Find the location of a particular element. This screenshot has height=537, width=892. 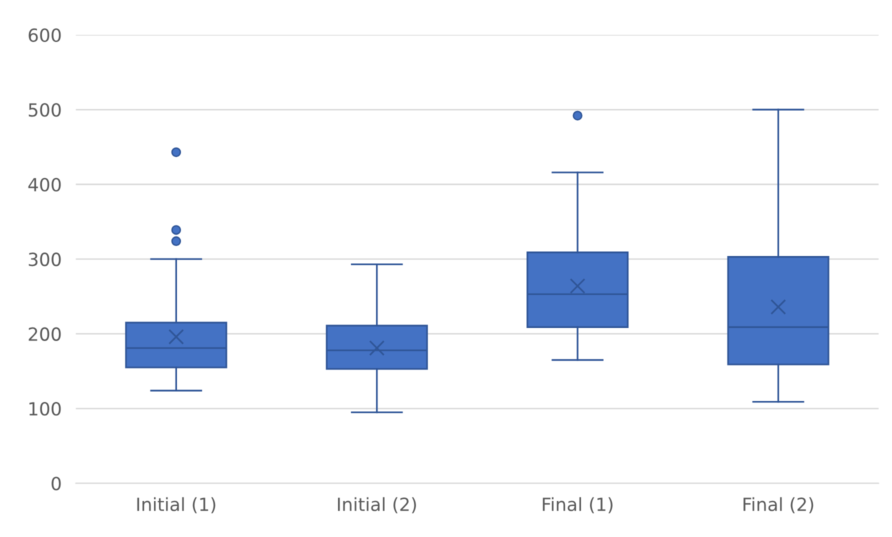

x-tick-label: Initial (2) is located at coordinates (377, 505).